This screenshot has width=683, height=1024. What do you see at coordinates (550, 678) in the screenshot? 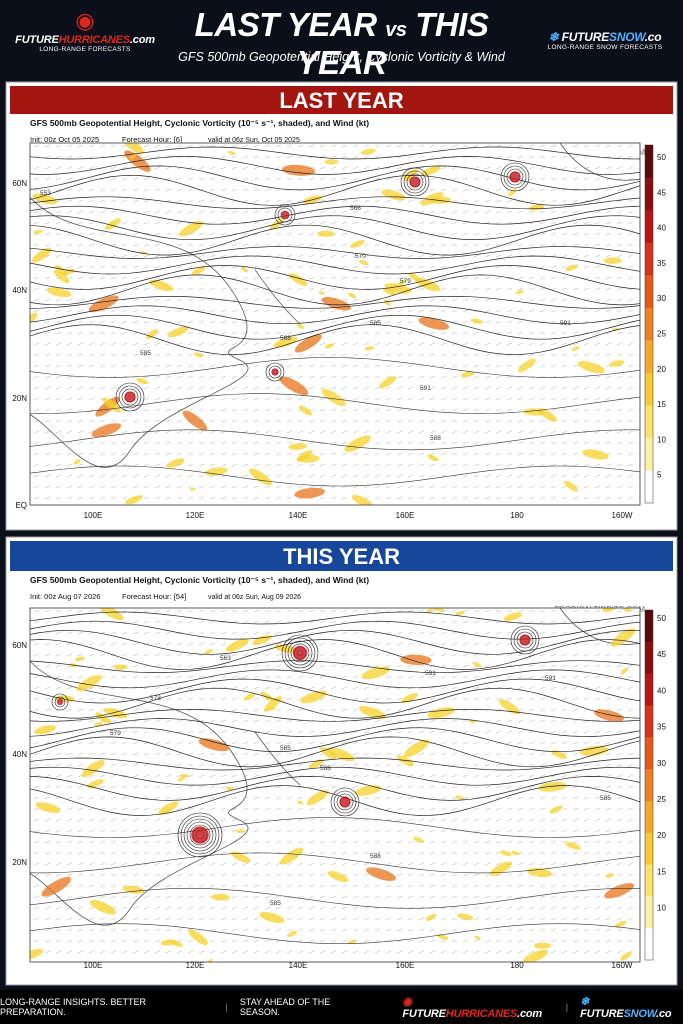
I see `contour-label: 591` at bounding box center [550, 678].